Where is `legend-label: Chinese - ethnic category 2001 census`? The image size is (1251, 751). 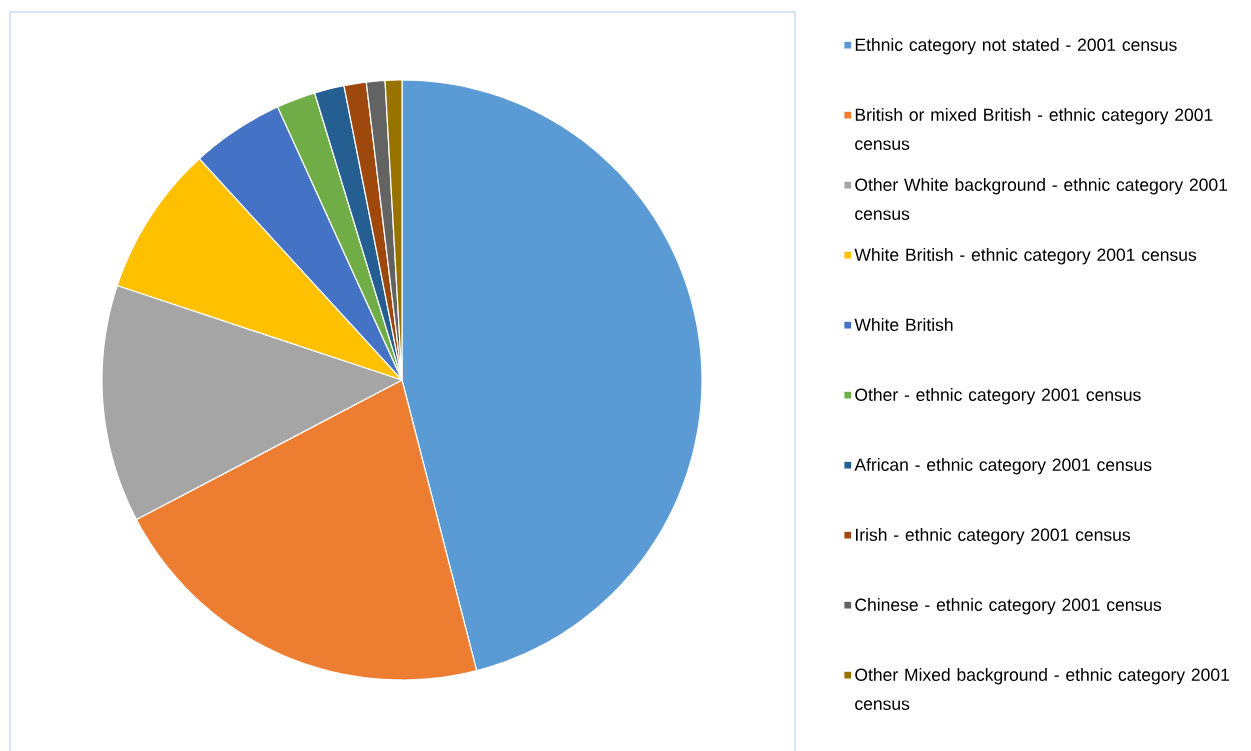 legend-label: Chinese - ethnic category 2001 census is located at coordinates (1008, 606).